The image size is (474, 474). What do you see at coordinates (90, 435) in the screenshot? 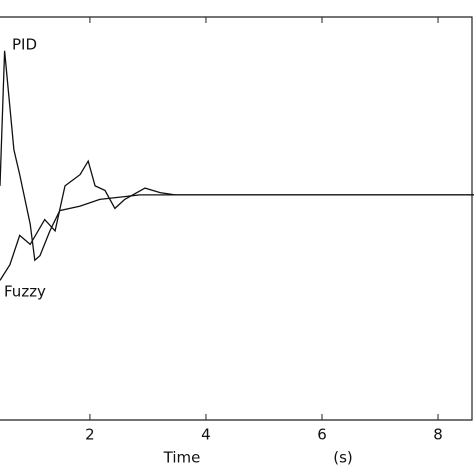
I see `x-tick-label: 2` at bounding box center [90, 435].